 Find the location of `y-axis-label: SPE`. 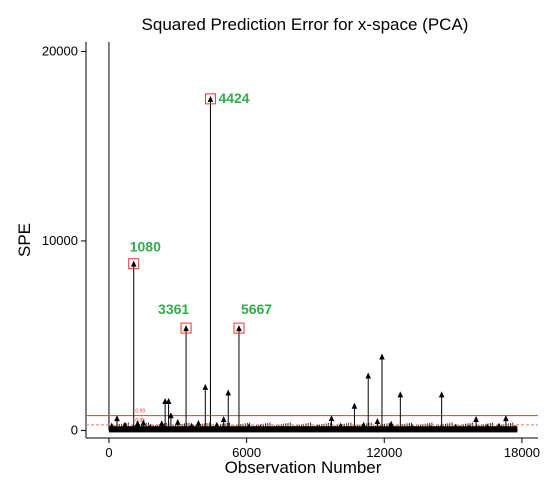

y-axis-label: SPE is located at coordinates (24, 240).